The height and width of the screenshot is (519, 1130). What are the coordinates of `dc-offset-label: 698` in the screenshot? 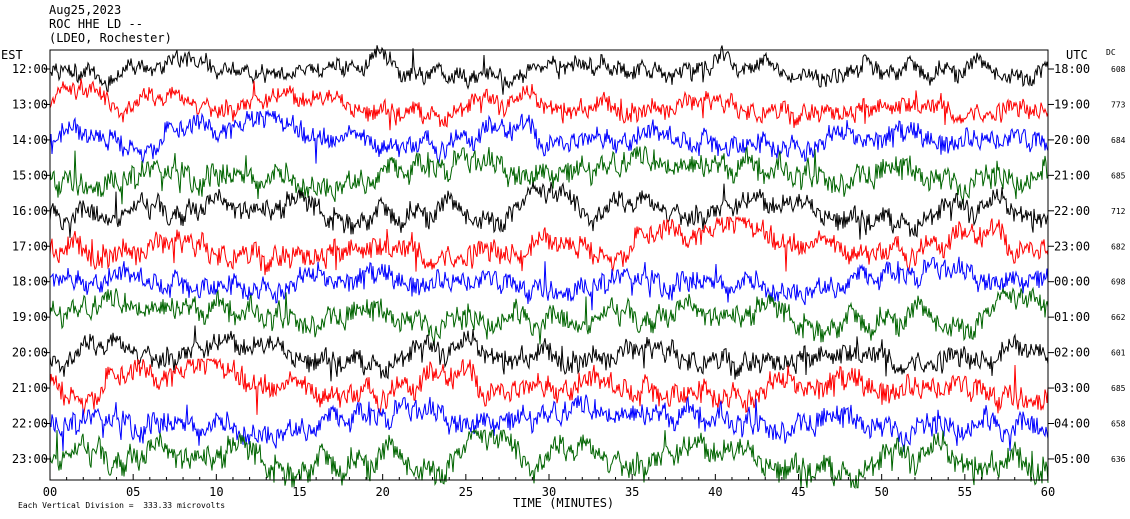 It's located at (1118, 282).